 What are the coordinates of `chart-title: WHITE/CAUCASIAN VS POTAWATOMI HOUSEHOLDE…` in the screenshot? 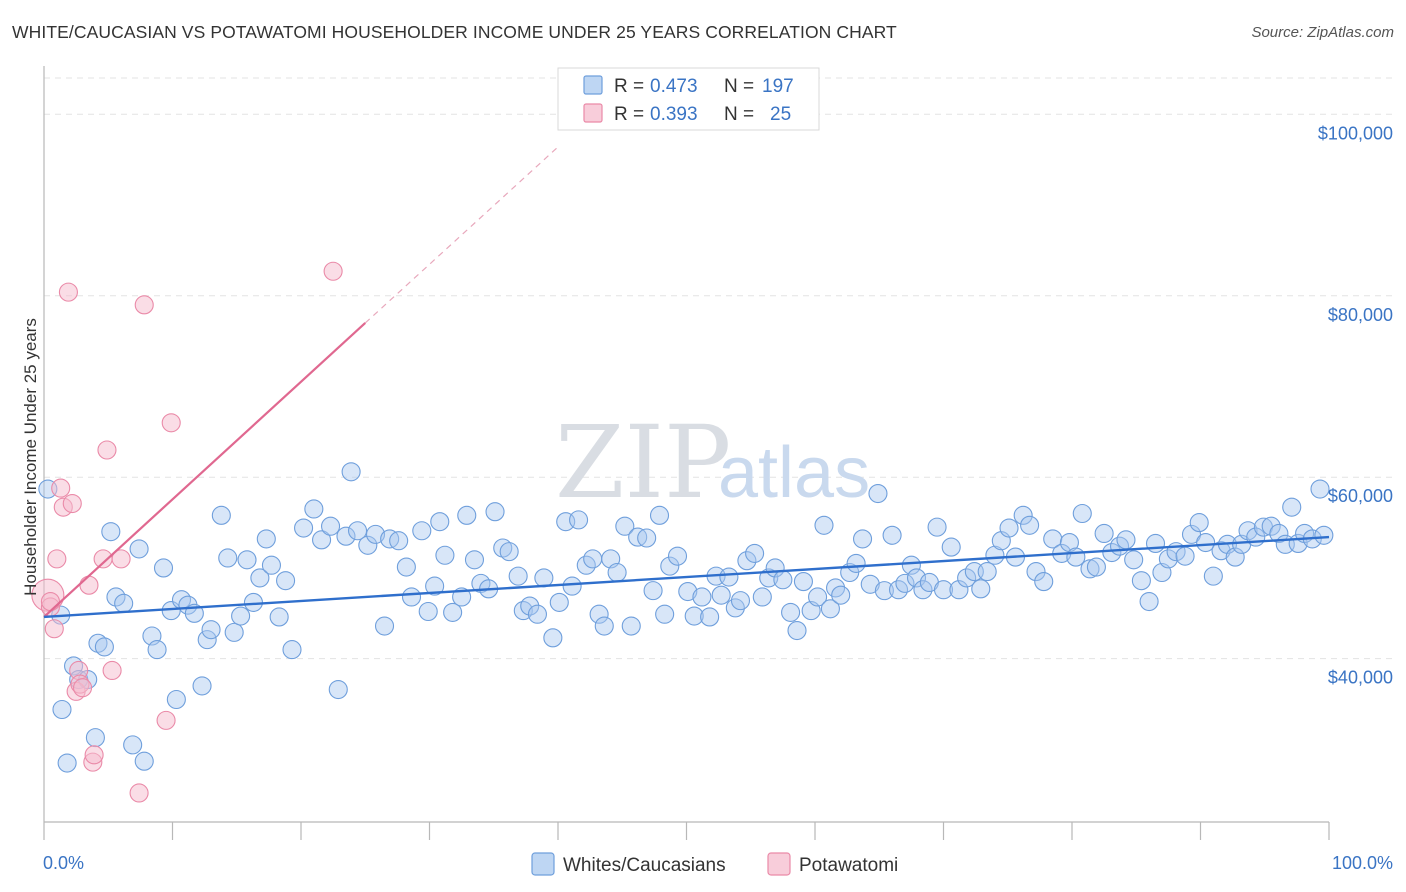 It's located at (454, 32).